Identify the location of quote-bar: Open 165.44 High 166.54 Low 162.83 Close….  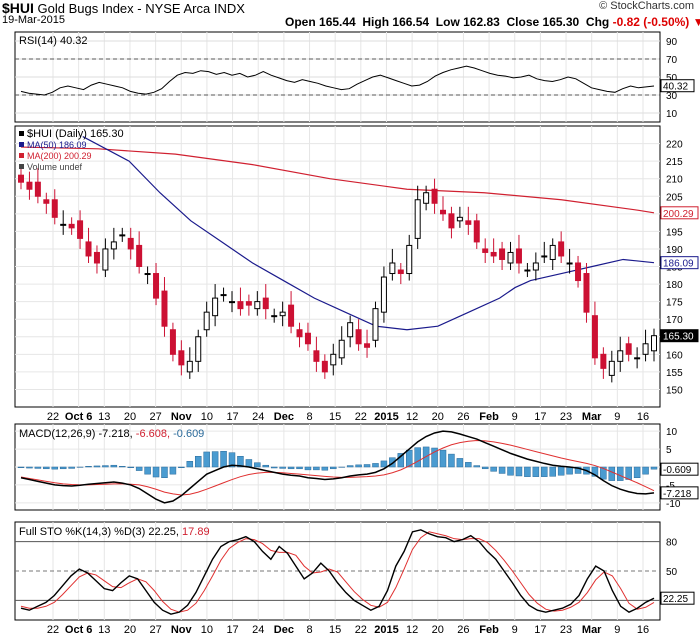
(492, 22).